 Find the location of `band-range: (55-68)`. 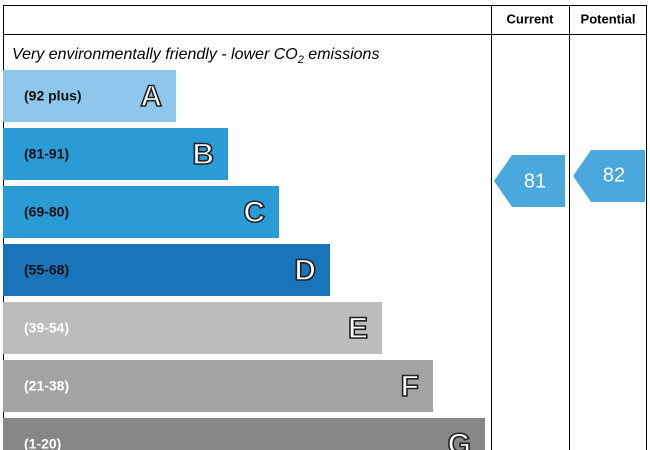

band-range: (55-68) is located at coordinates (46, 270).